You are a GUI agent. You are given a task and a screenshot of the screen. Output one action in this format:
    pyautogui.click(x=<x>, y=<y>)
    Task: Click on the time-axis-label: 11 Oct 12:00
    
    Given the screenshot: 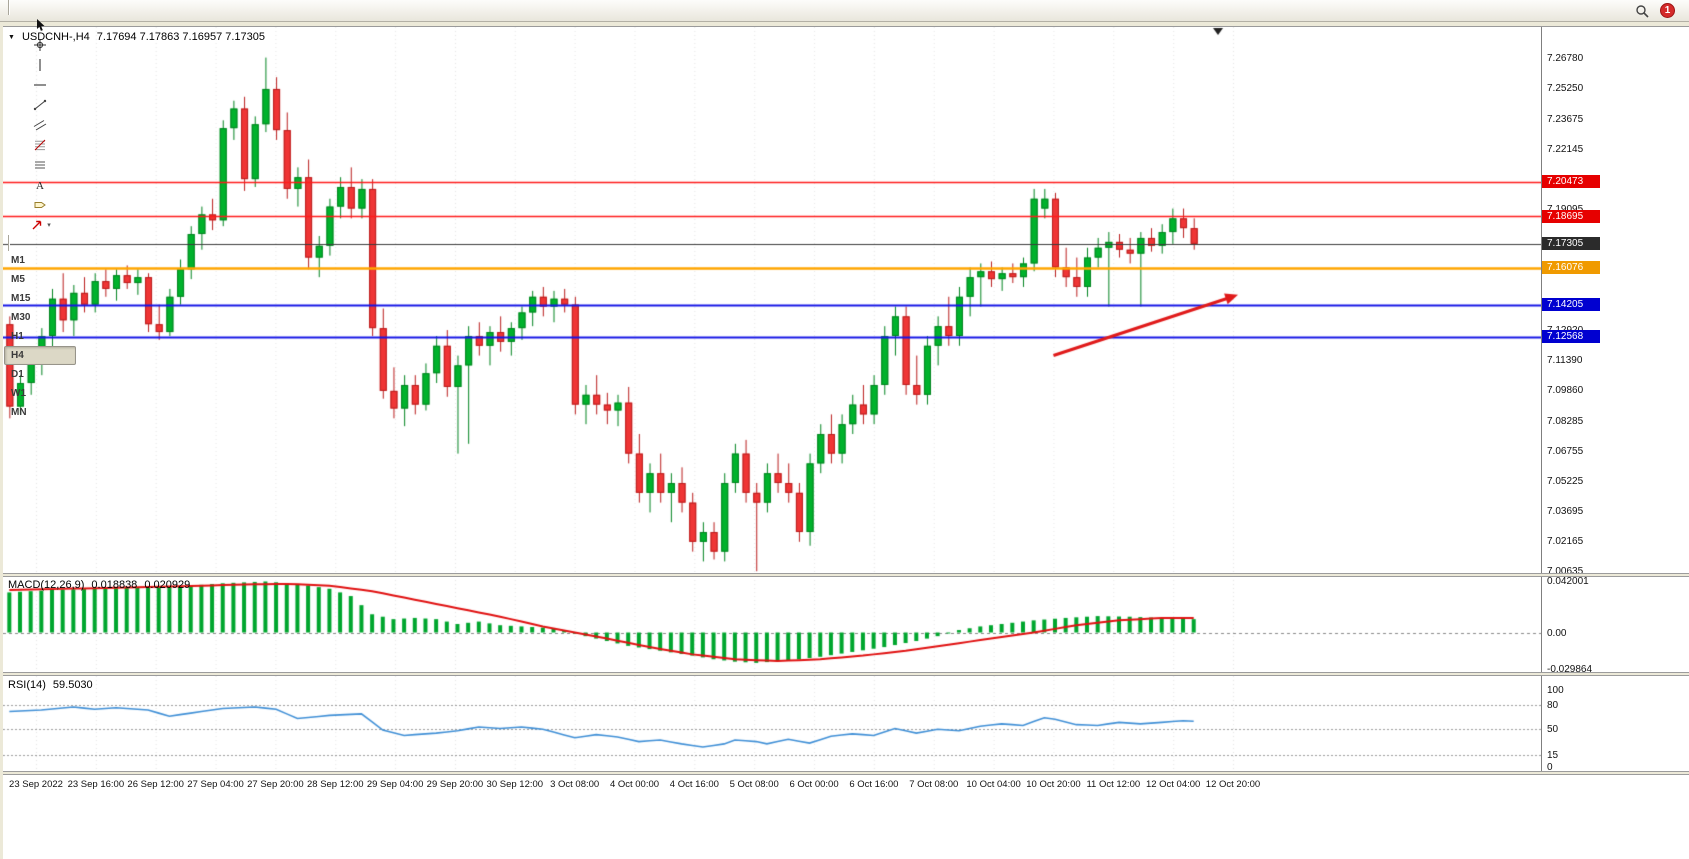 What is the action you would take?
    pyautogui.click(x=1113, y=784)
    